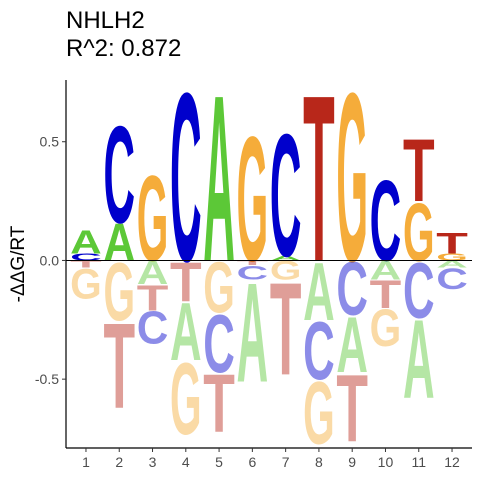  I want to click on x-tick-label: 2, so click(119, 462).